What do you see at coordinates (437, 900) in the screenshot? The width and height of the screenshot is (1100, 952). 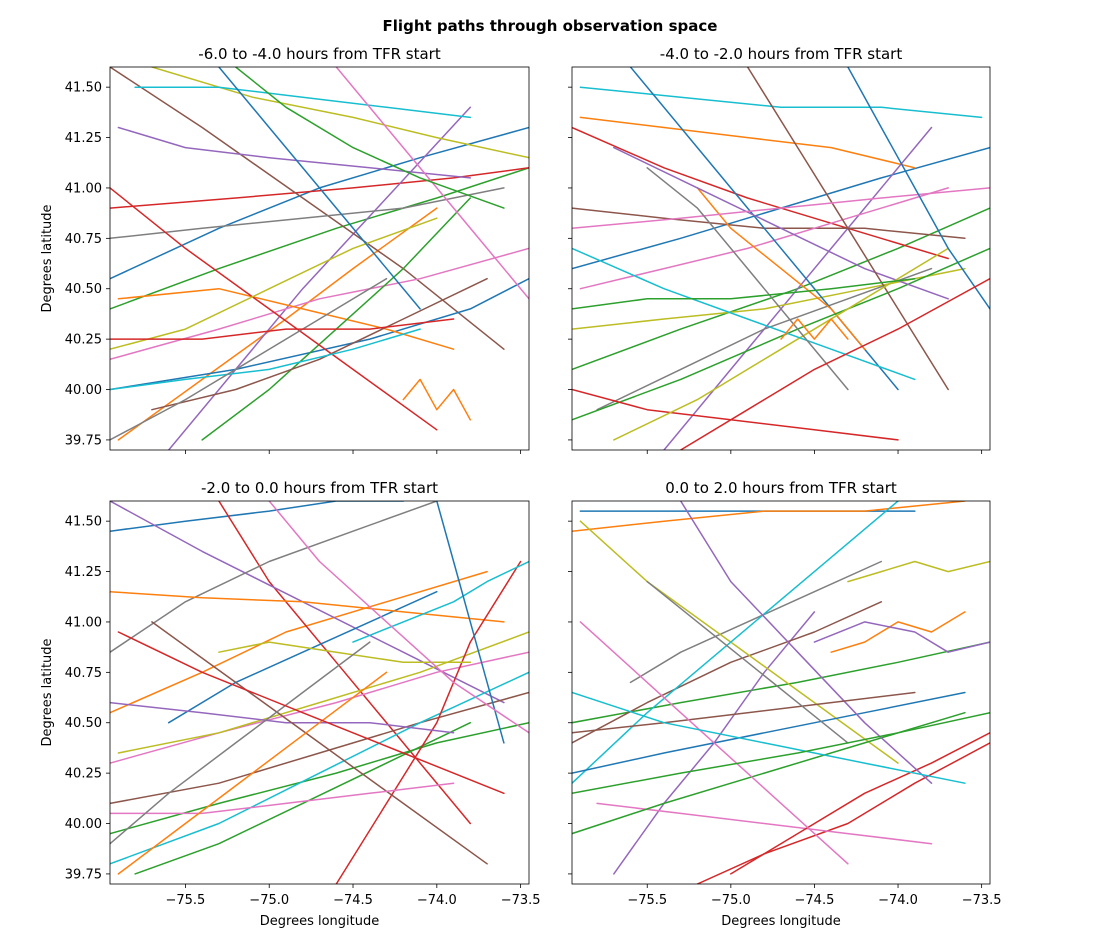 I see `x-tick-label: −74.0` at bounding box center [437, 900].